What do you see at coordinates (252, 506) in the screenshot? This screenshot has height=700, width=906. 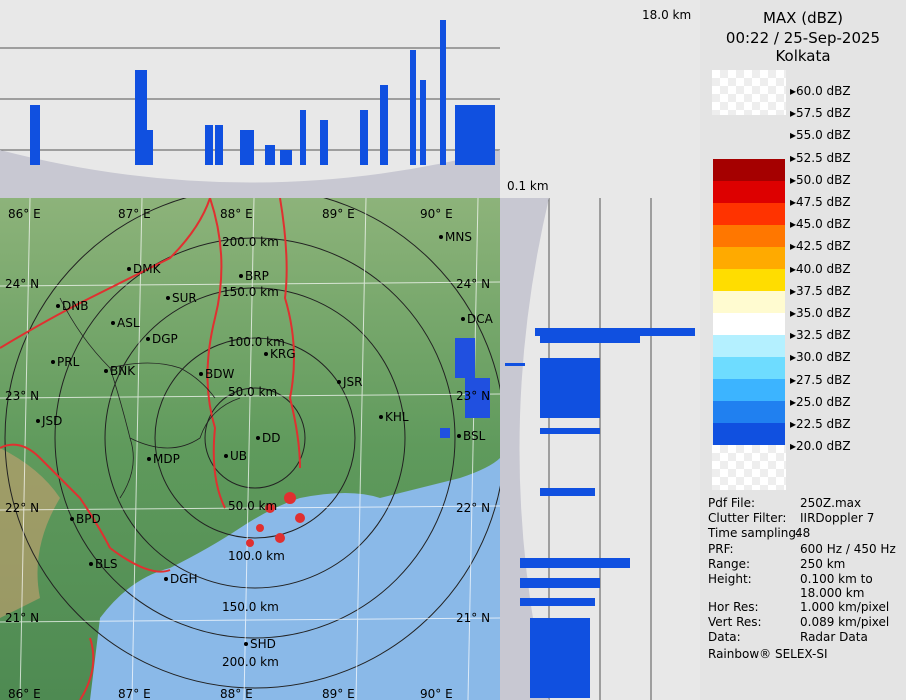 I see `range-ring-label: 50.0 km` at bounding box center [252, 506].